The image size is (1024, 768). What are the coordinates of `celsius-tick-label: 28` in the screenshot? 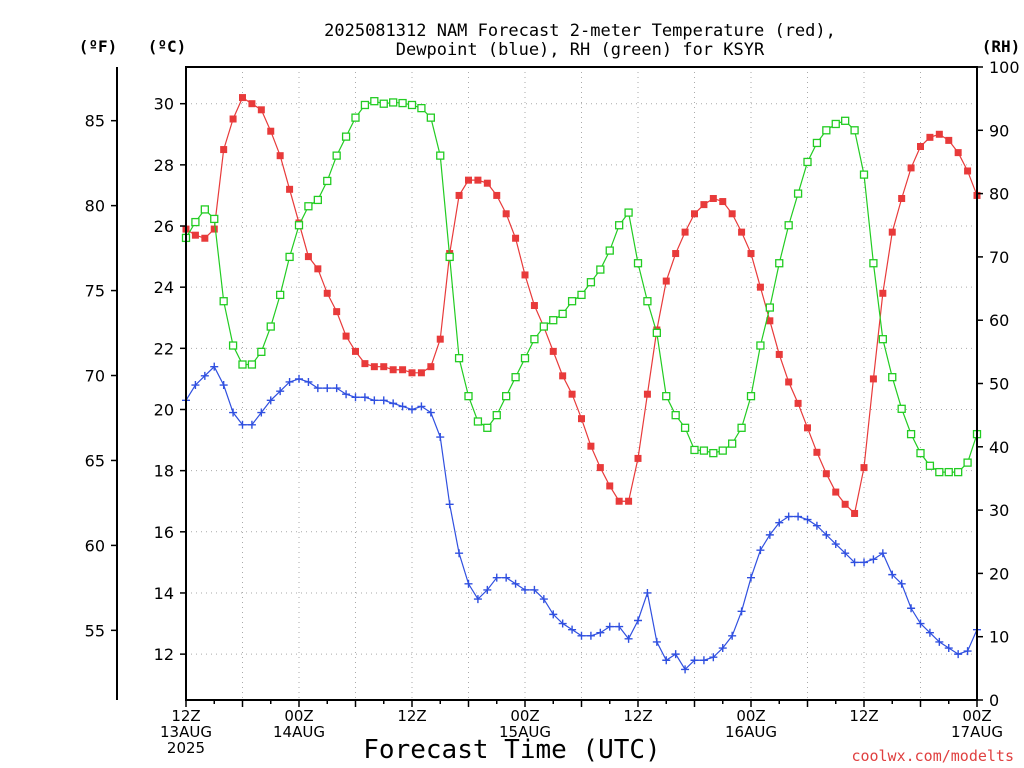 It's located at (164, 165).